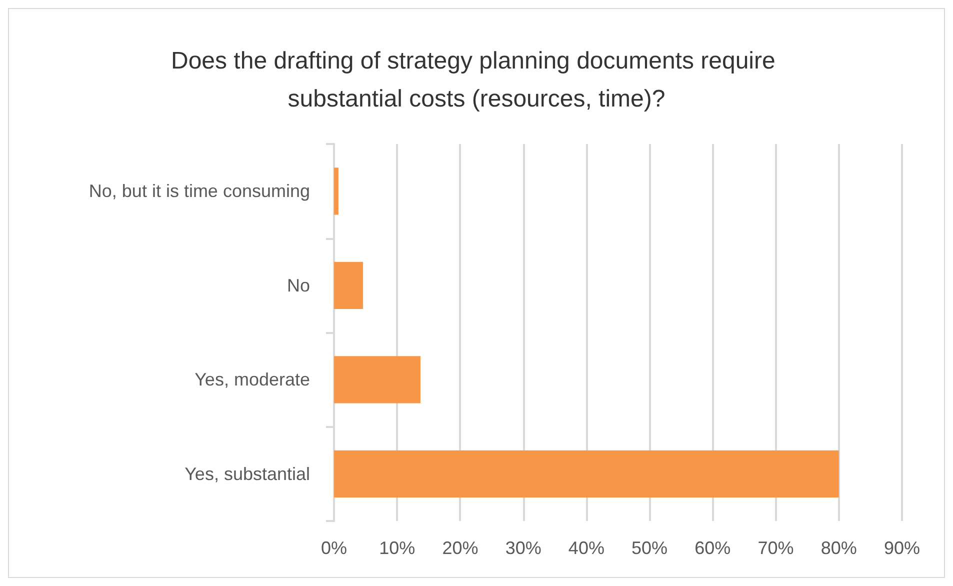 The width and height of the screenshot is (953, 586). Describe the element at coordinates (252, 380) in the screenshot. I see `y-tick-label: Yes, moderate` at that location.